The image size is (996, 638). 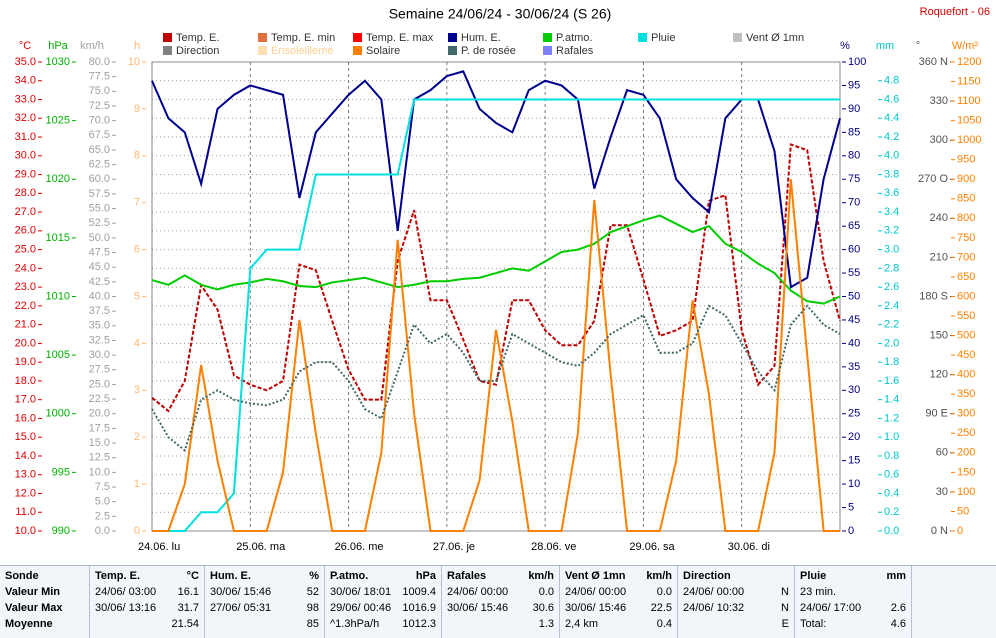 I want to click on y-tick-label: 100, so click(x=857, y=62).